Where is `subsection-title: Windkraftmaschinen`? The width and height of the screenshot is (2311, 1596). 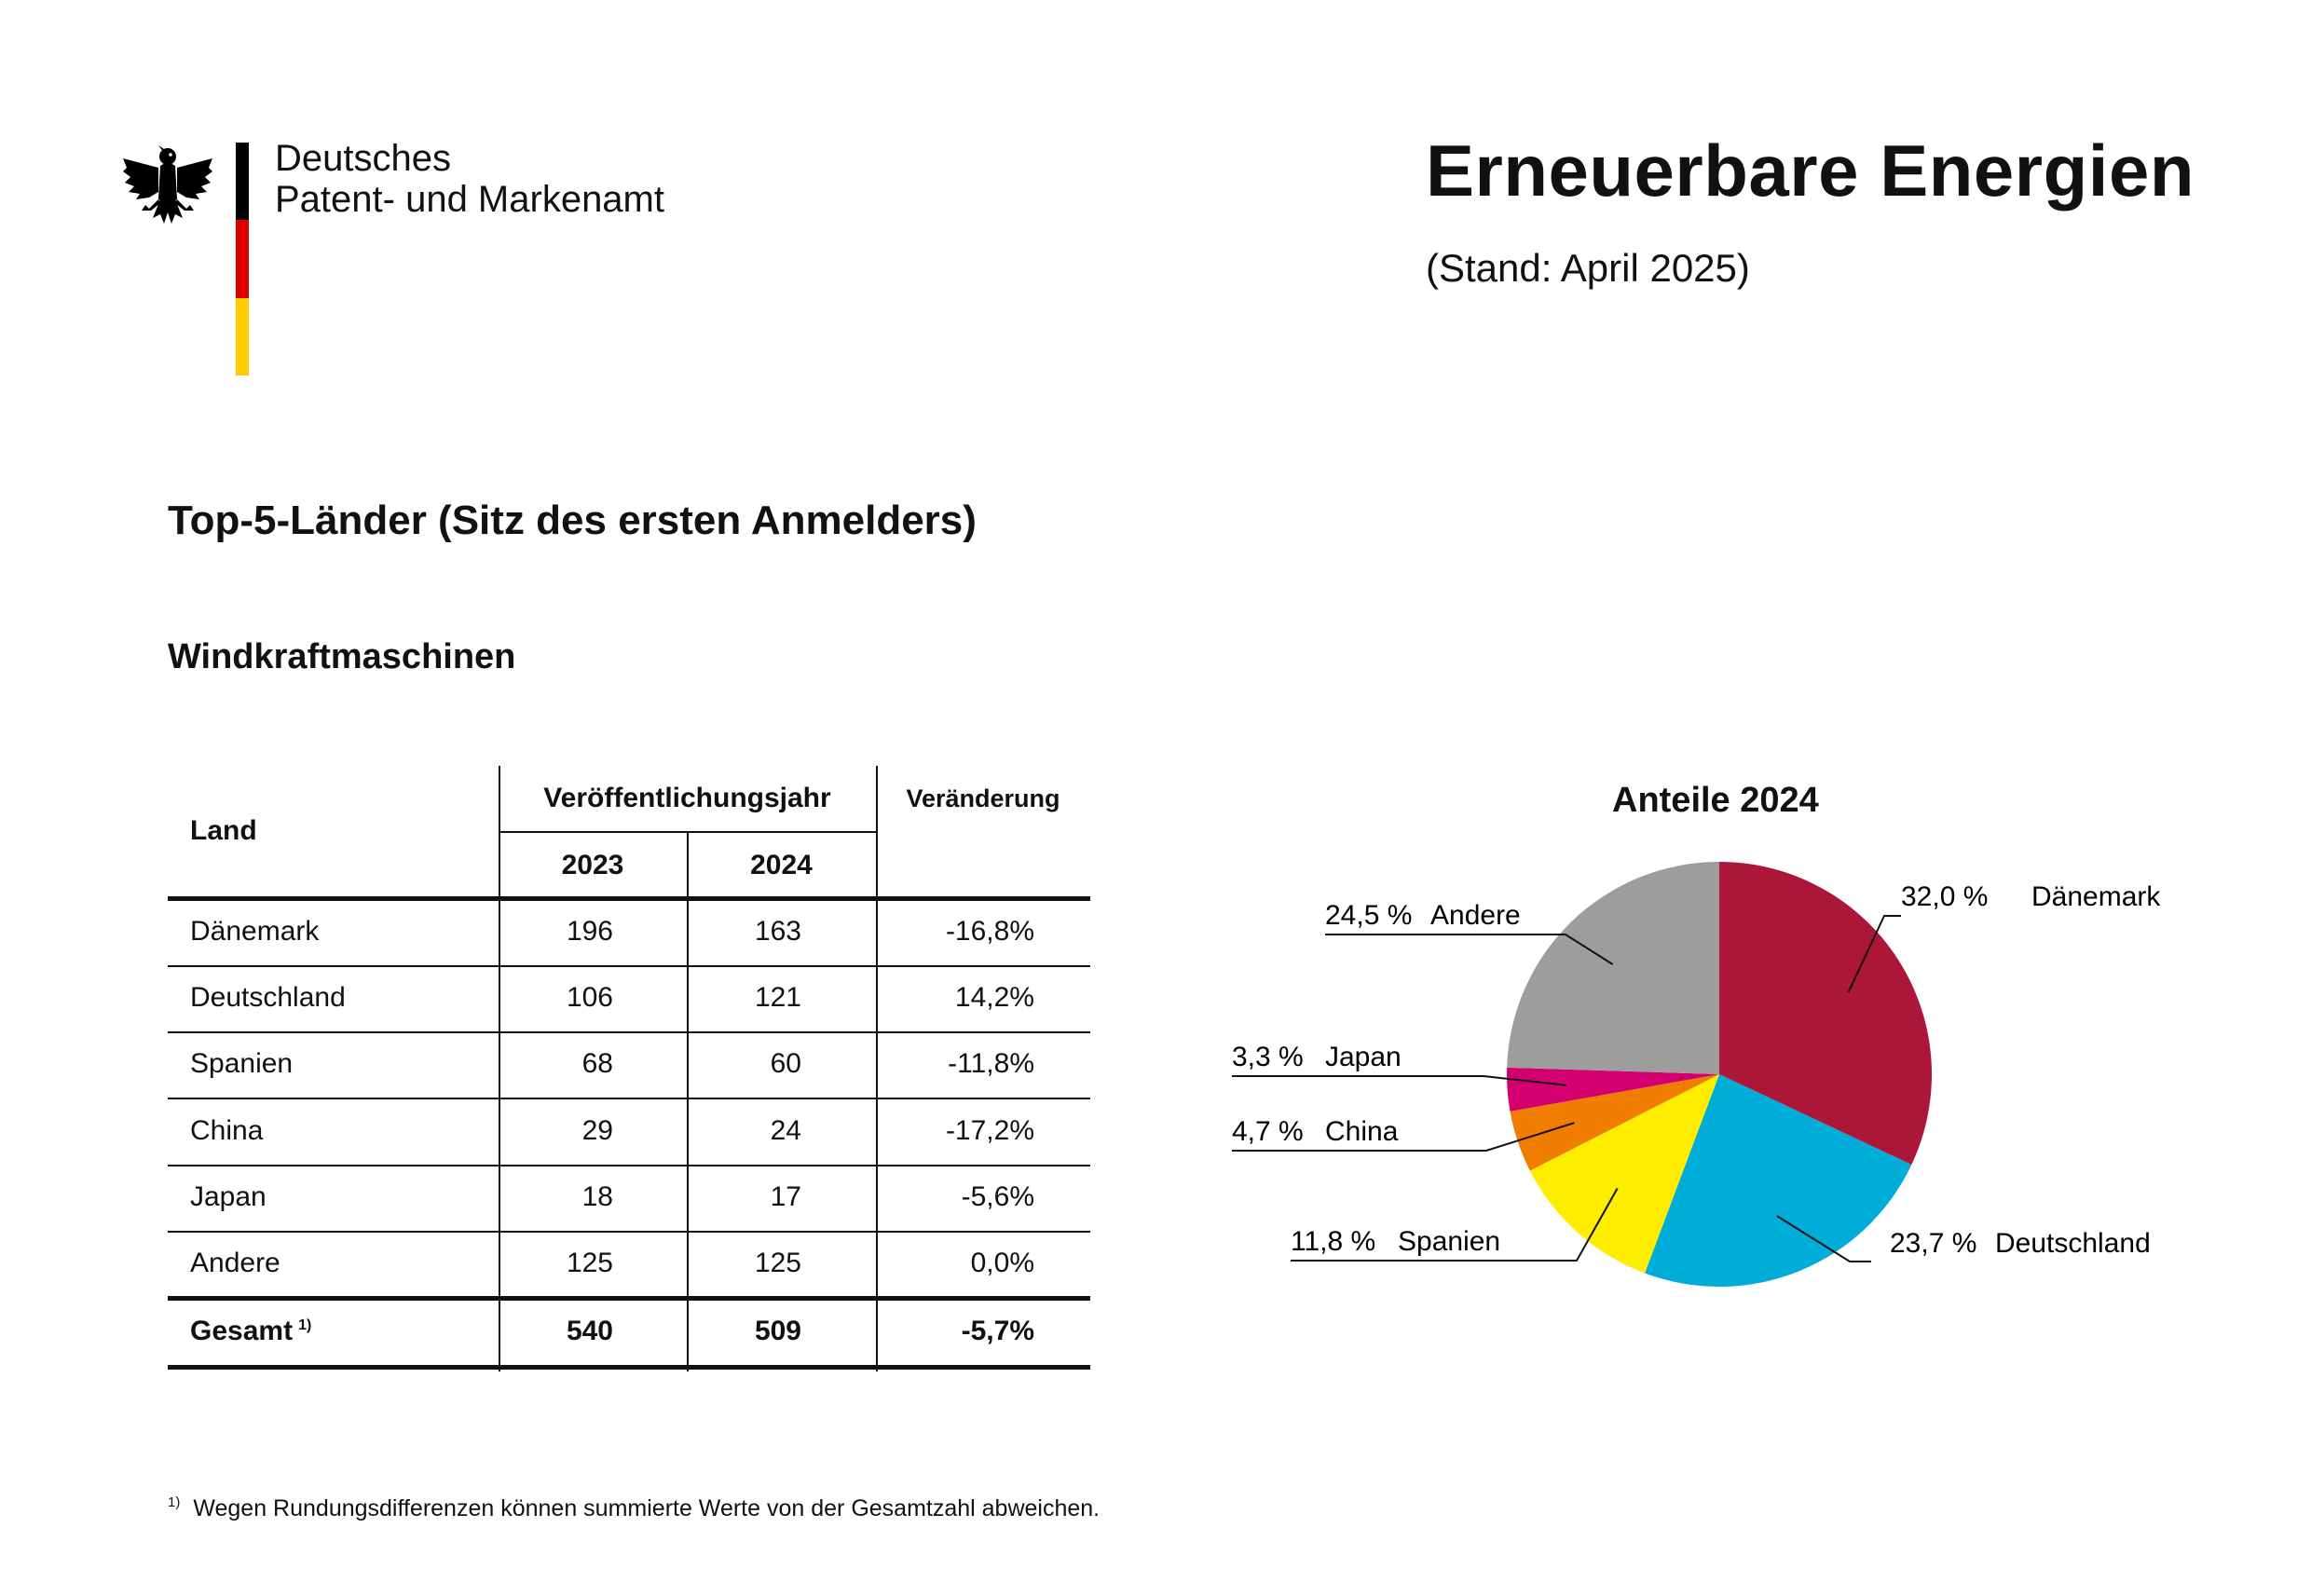
subsection-title: Windkraftmaschinen is located at coordinates (341, 657).